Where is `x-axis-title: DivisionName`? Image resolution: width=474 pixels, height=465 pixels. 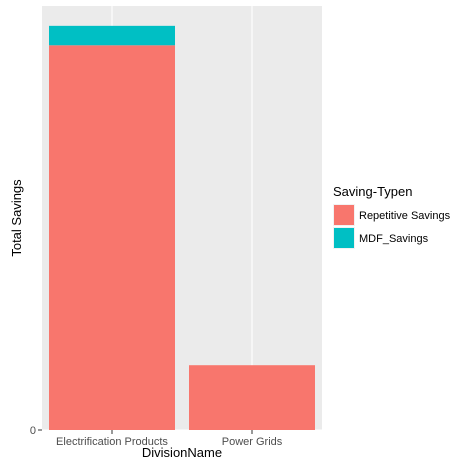
x-axis-title: DivisionName is located at coordinates (182, 452).